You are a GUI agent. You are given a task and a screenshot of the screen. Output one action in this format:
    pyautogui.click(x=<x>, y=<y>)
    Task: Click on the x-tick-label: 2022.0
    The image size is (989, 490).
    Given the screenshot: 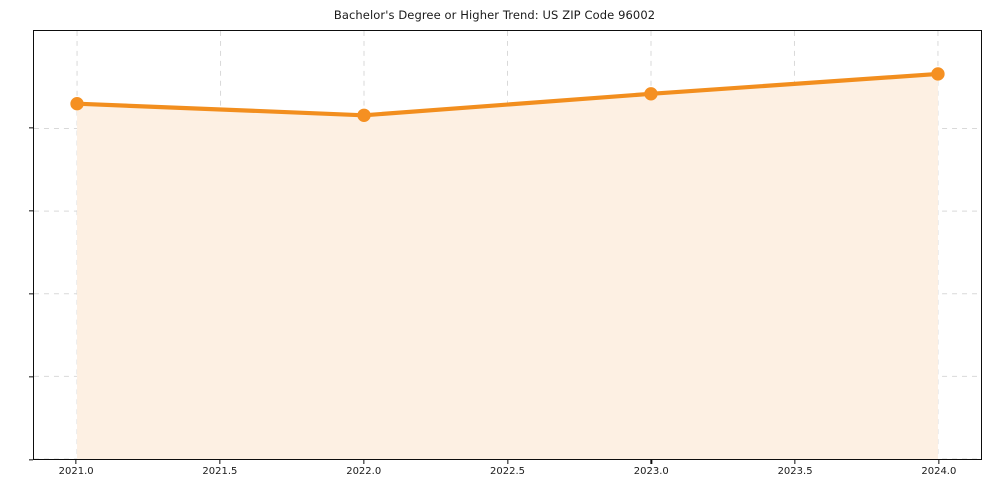 What is the action you would take?
    pyautogui.click(x=364, y=471)
    